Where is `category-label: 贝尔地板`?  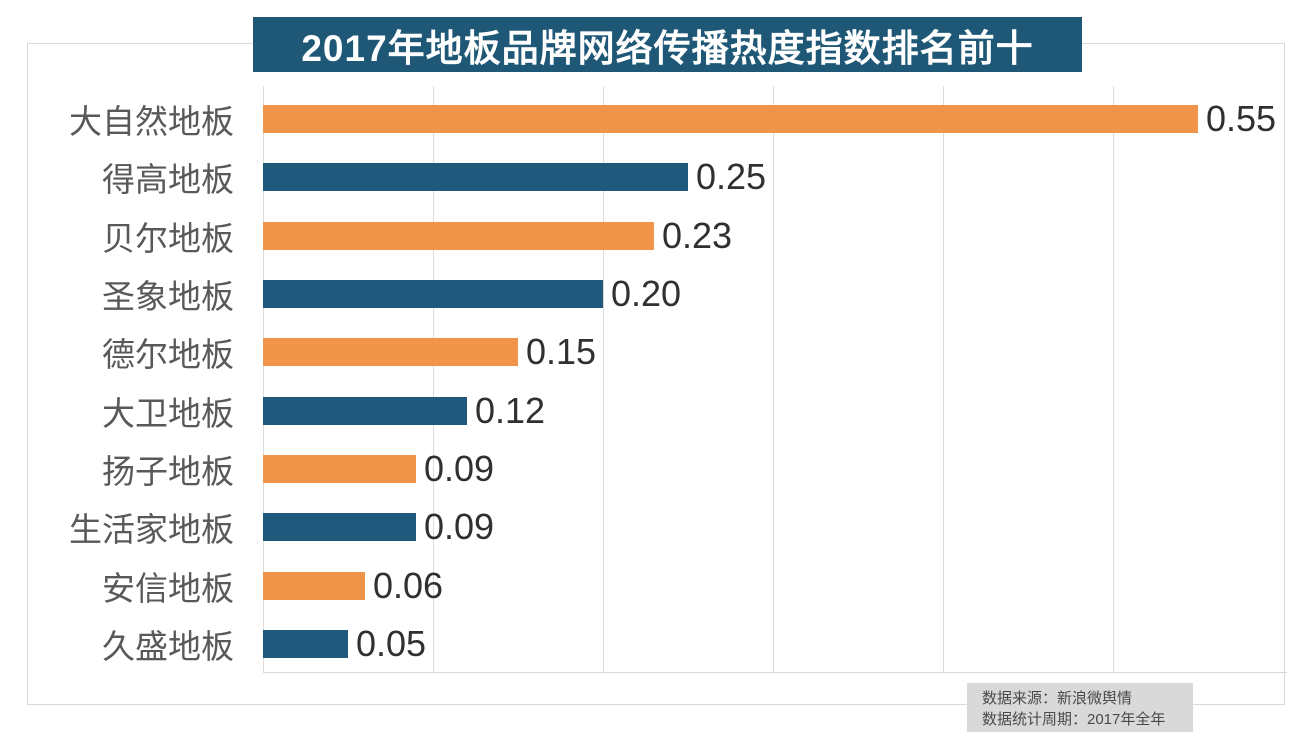
category-label: 贝尔地板 is located at coordinates (168, 238).